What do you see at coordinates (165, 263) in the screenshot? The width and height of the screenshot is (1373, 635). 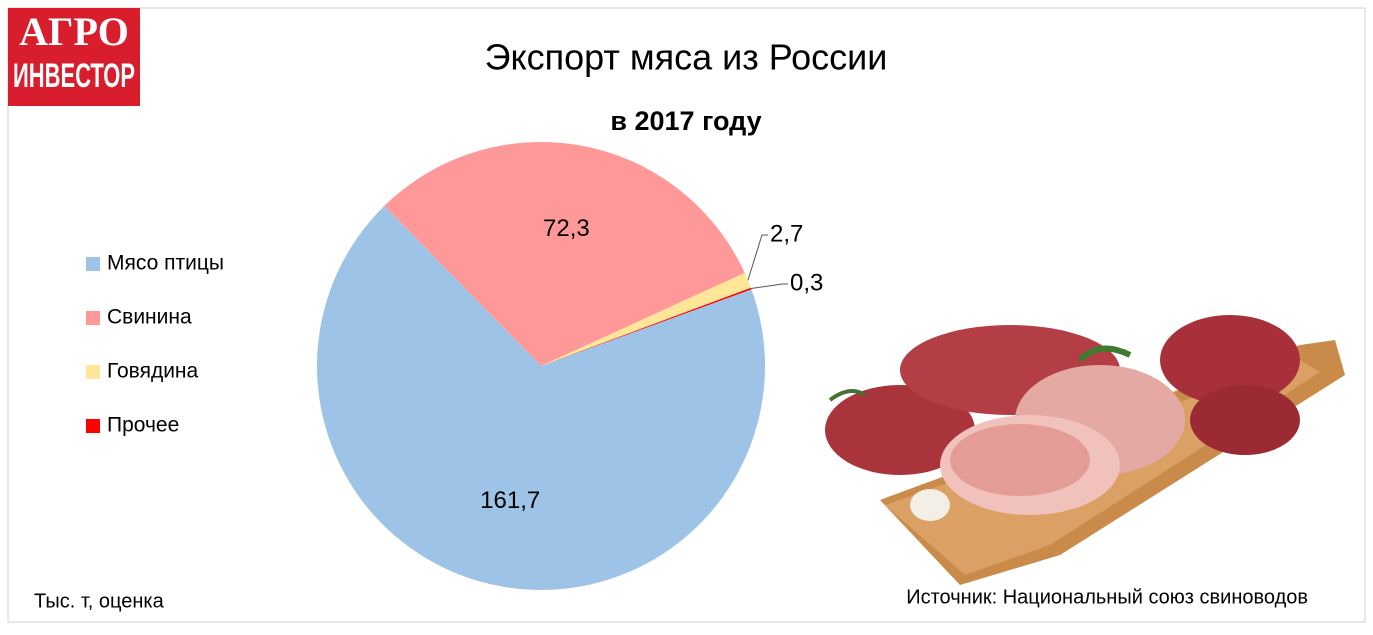 I see `legend-label: Мясо птицы` at bounding box center [165, 263].